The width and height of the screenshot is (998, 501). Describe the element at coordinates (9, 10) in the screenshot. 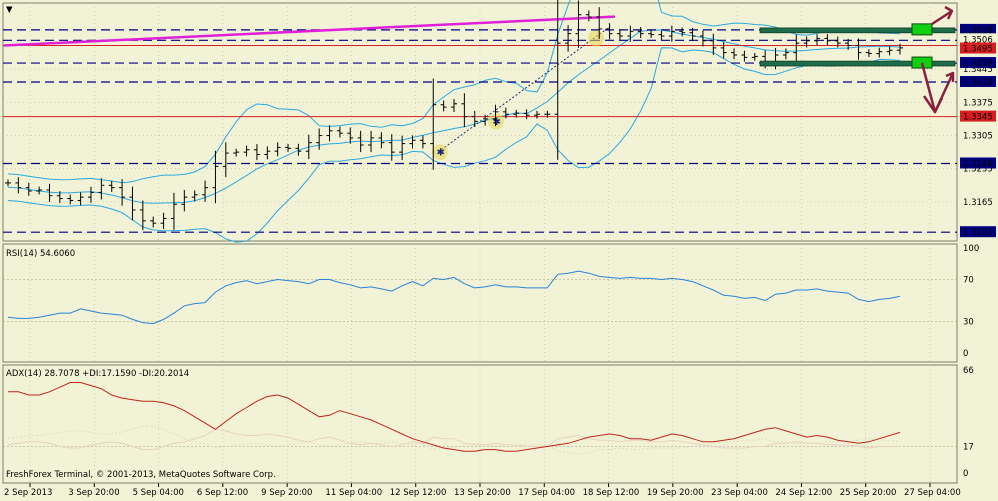

I see `chart-collapse-icon: ▼` at that location.